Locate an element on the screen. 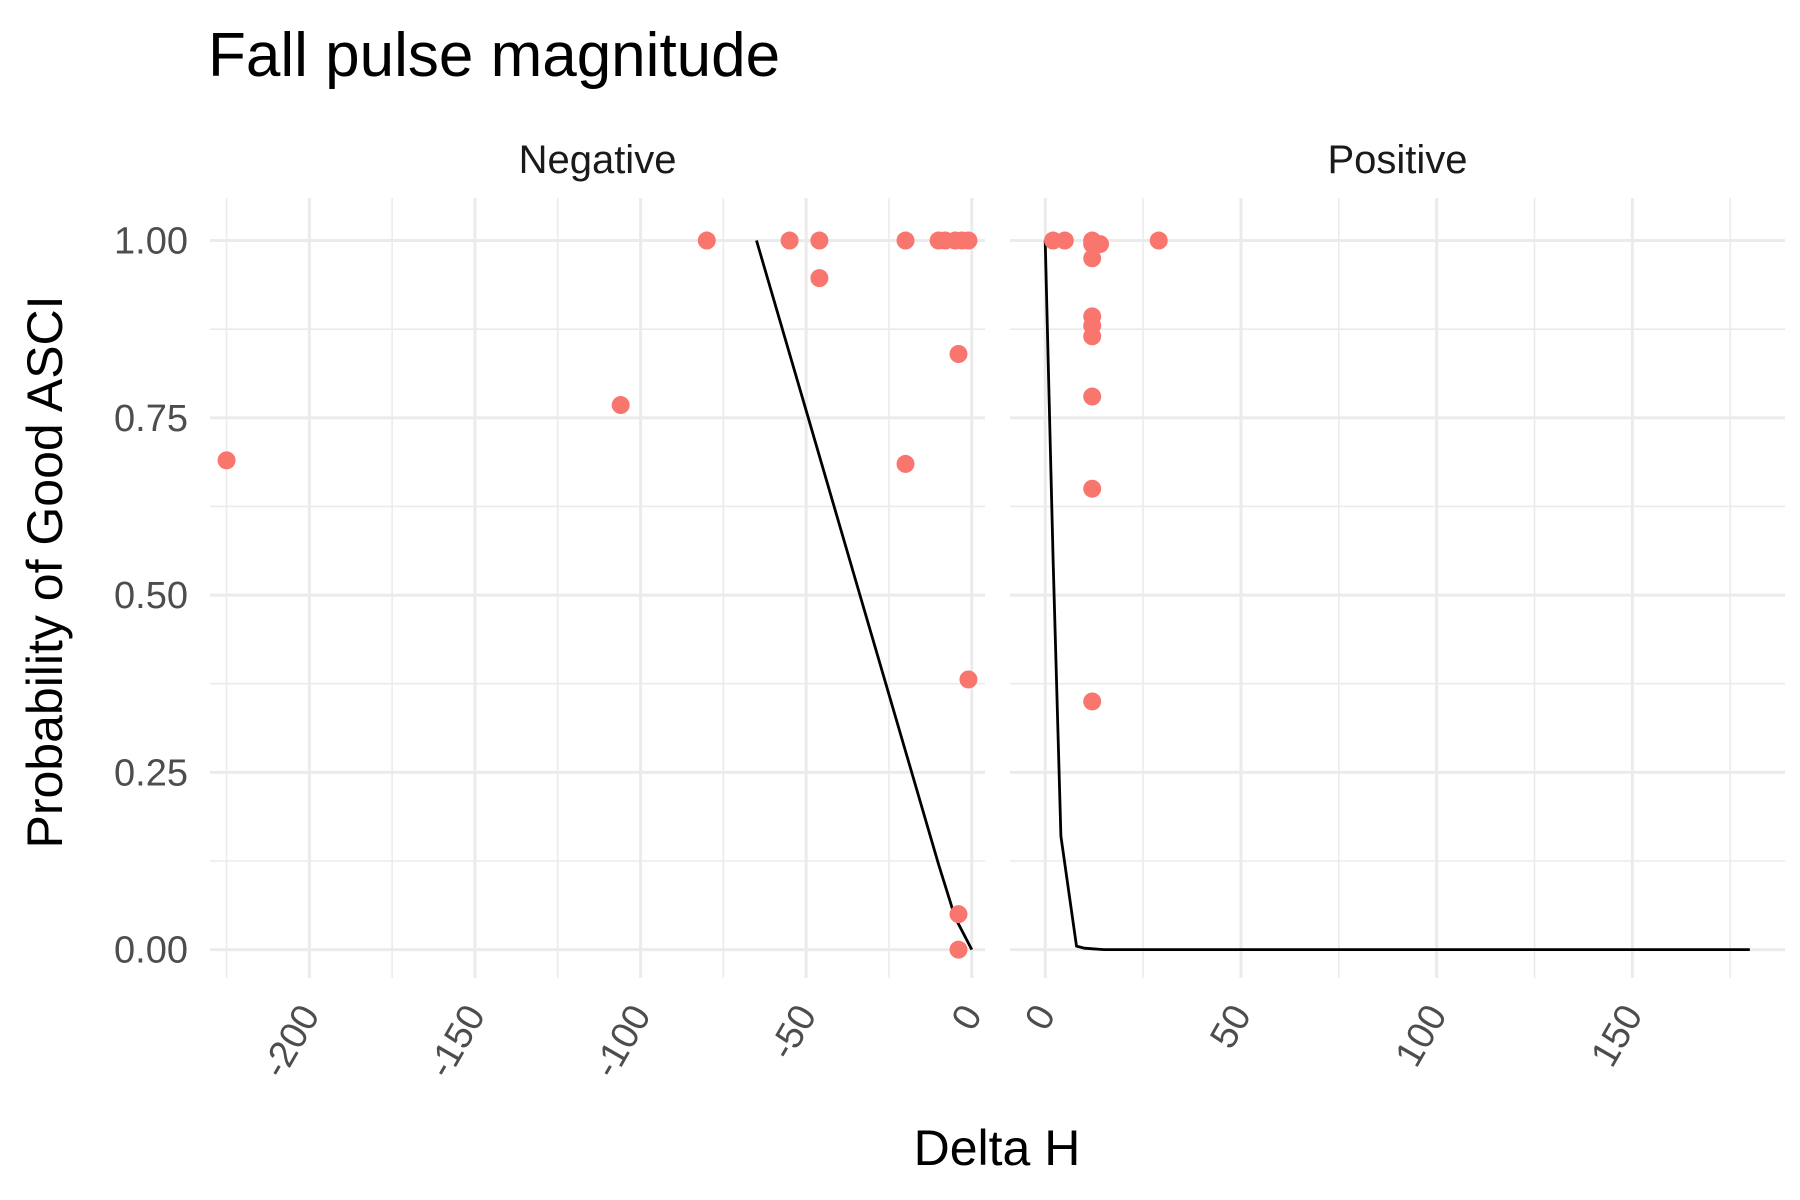 The height and width of the screenshot is (1200, 1800). y-tick-label: 0.75 is located at coordinates (151, 419).